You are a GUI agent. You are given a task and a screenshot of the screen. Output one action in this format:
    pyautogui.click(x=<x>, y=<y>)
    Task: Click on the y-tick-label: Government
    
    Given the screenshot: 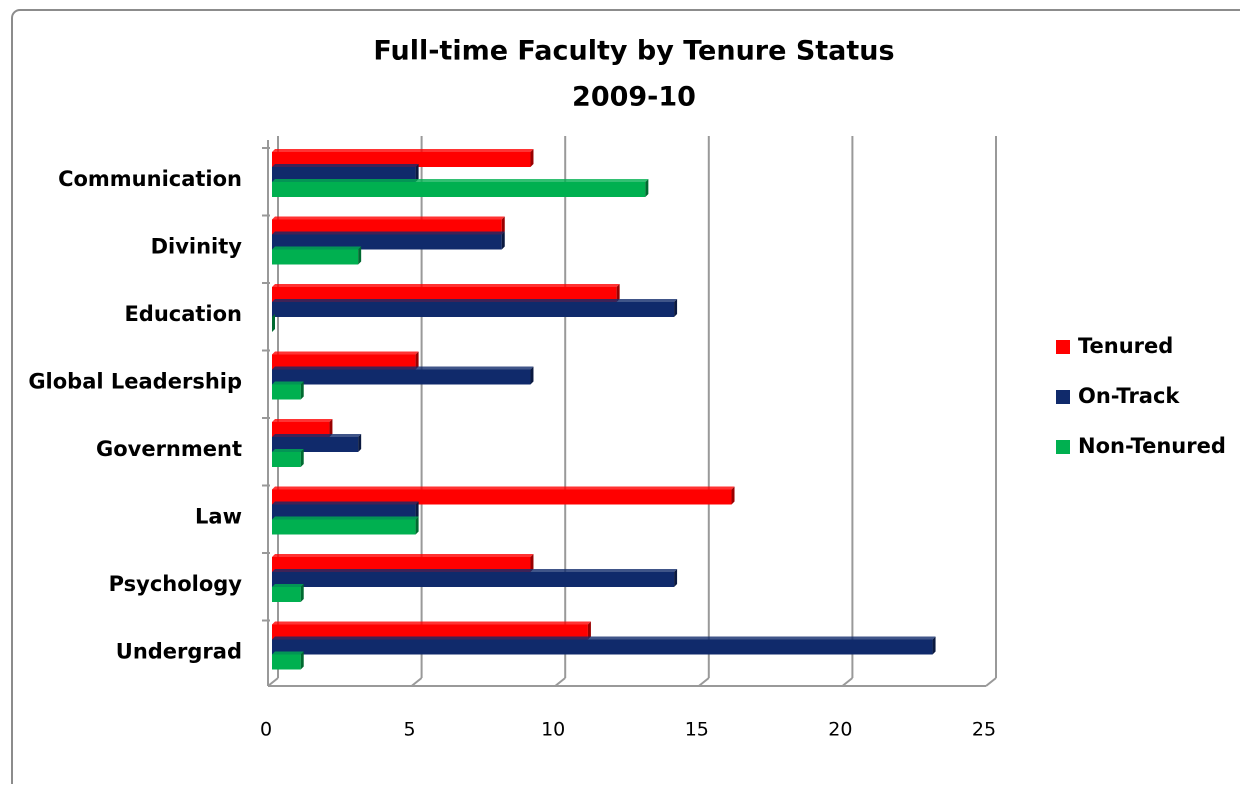 What is the action you would take?
    pyautogui.click(x=169, y=449)
    